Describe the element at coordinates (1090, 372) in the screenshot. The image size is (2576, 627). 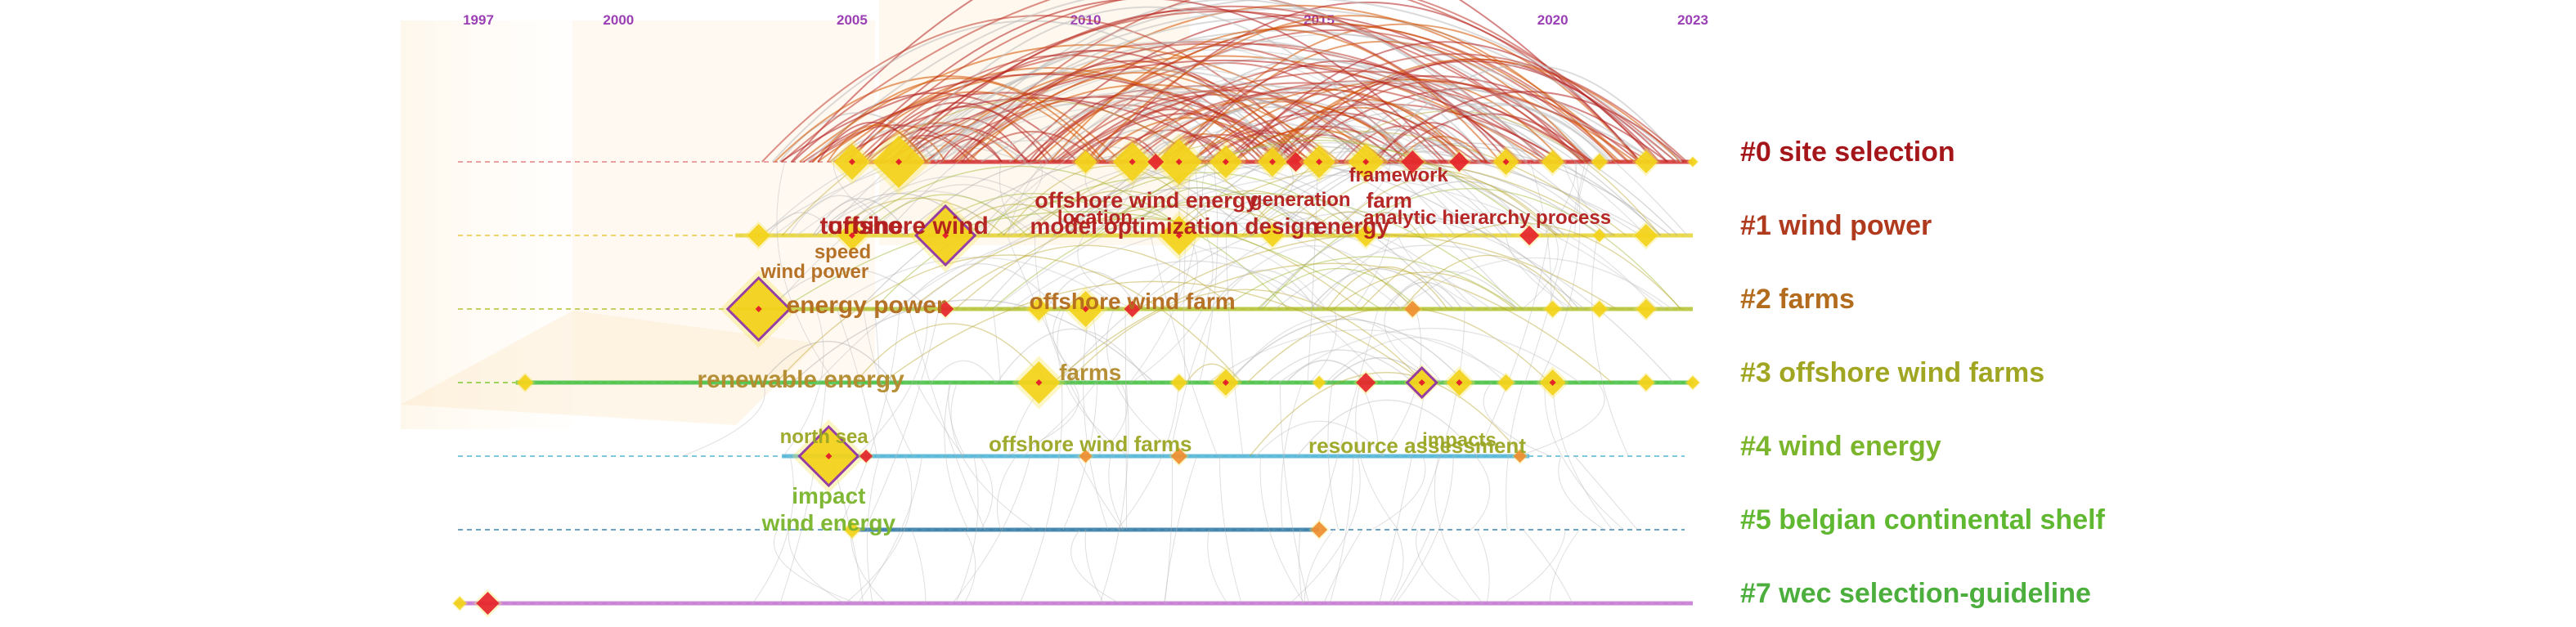
I see `keyword-label: farms` at that location.